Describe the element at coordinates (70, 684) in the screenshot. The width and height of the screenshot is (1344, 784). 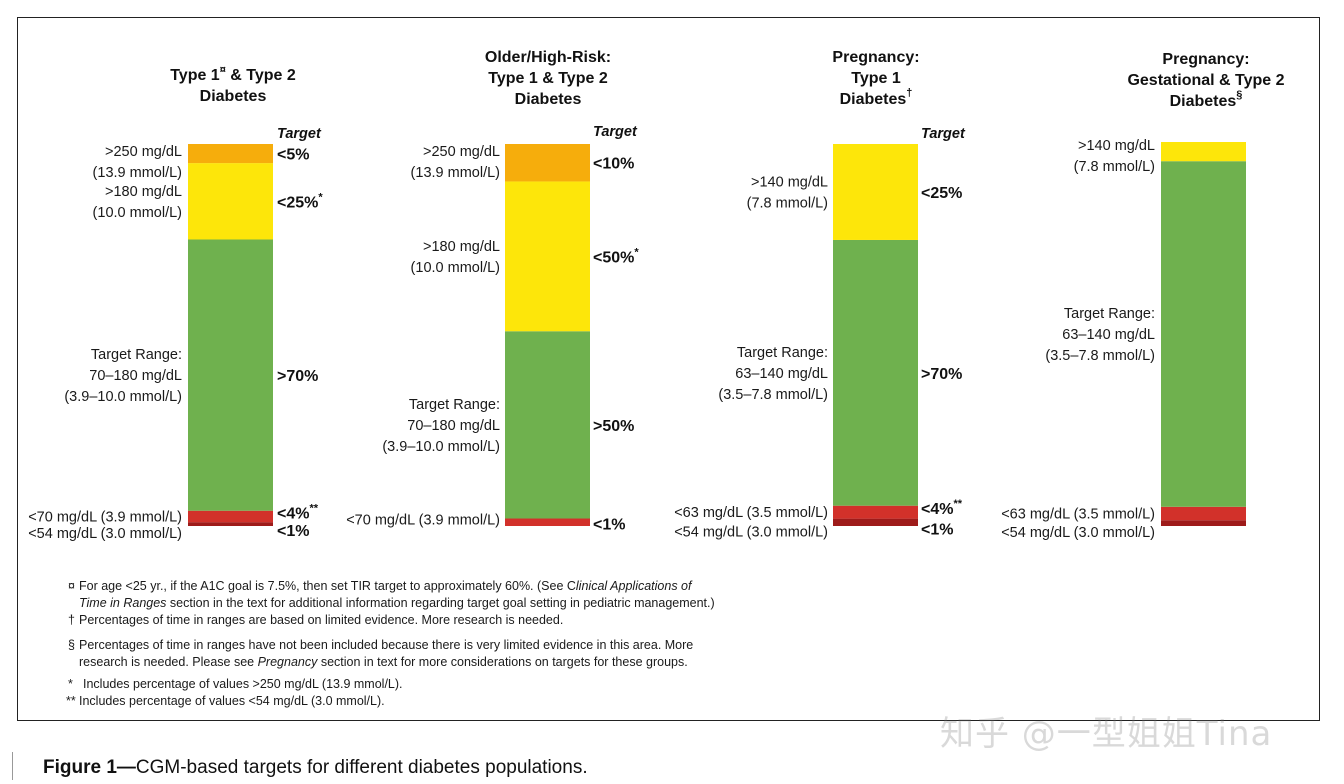
I see `footnote-mark: *` at that location.